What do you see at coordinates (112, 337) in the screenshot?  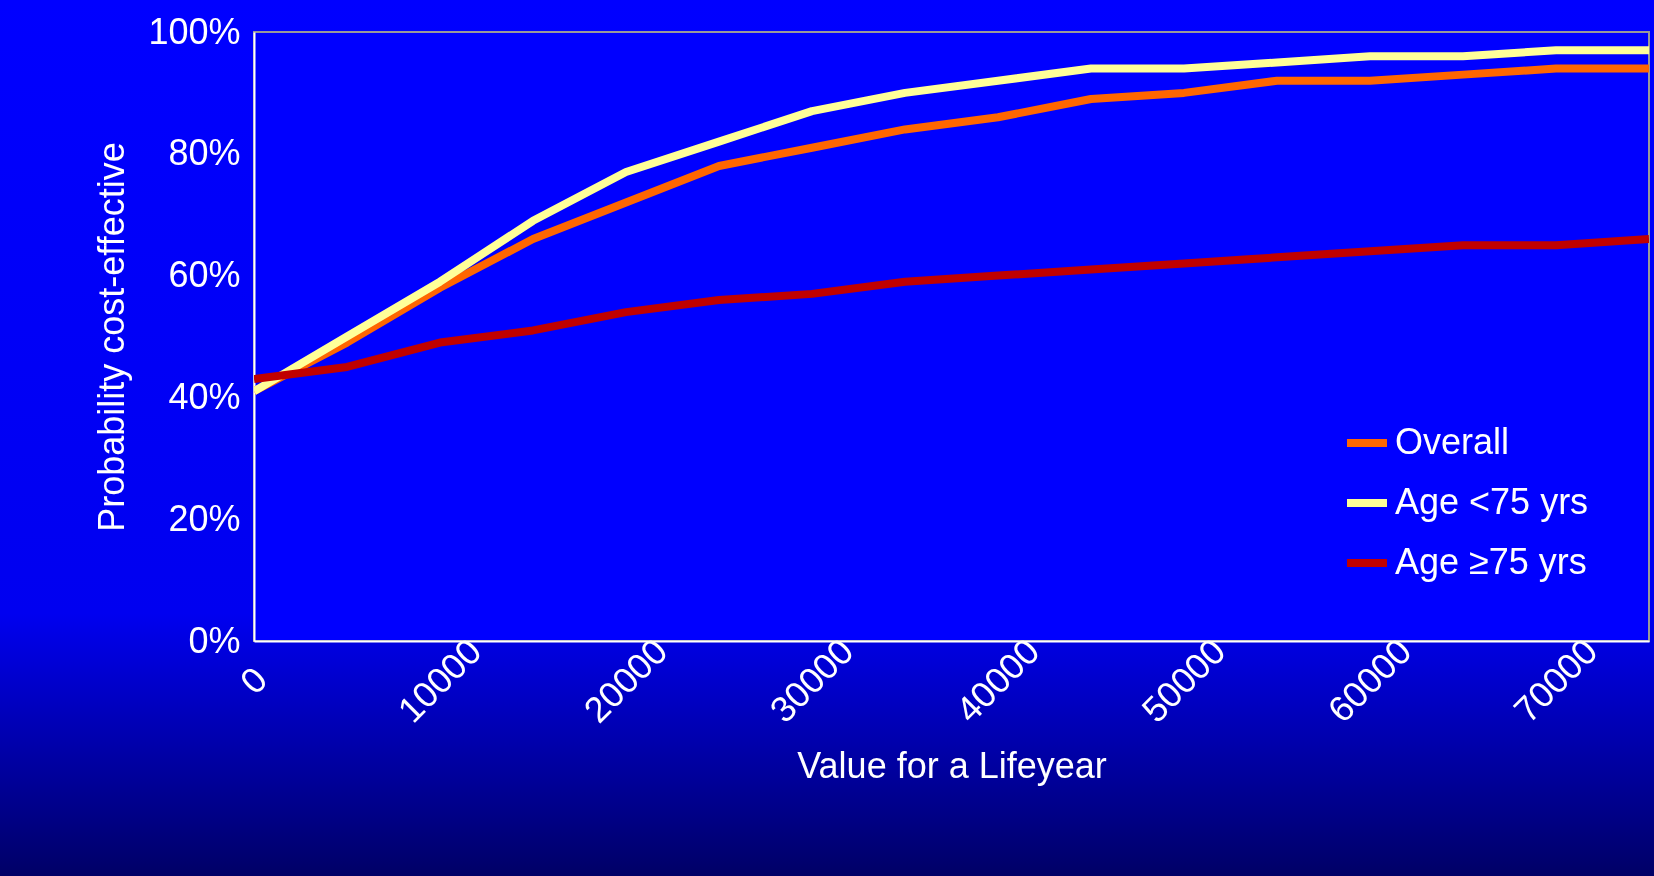 I see `y-axis-title: Probability cost-effective` at bounding box center [112, 337].